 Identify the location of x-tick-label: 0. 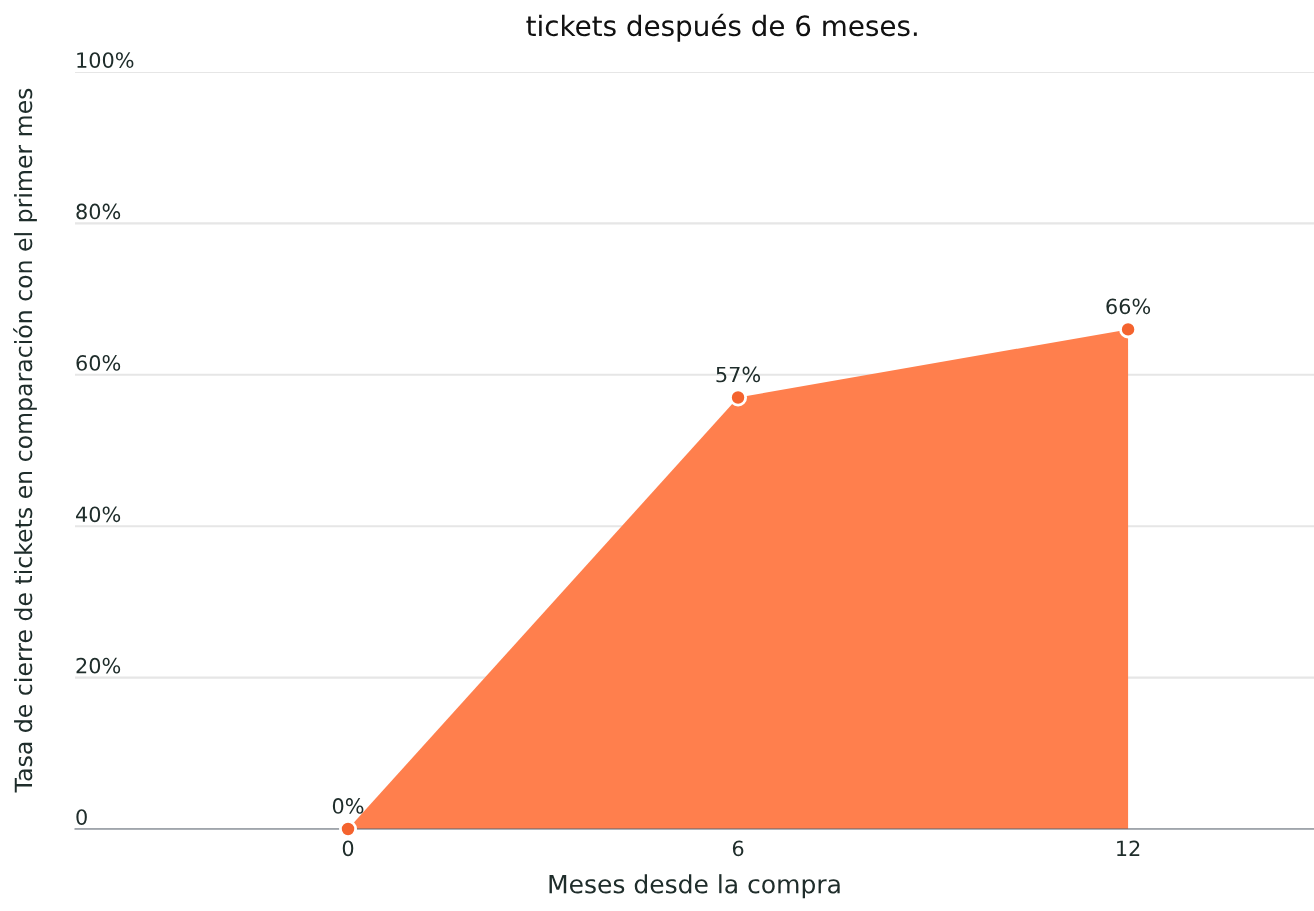
(348, 848).